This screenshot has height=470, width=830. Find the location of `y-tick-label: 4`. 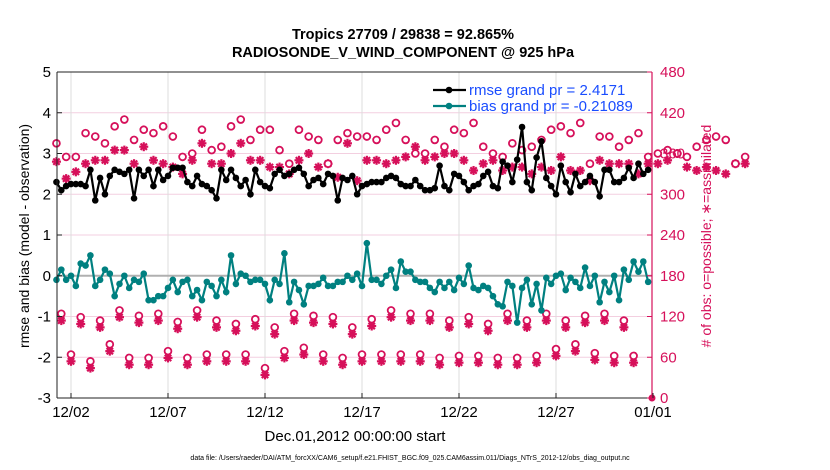

y-tick-label: 4 is located at coordinates (47, 113).